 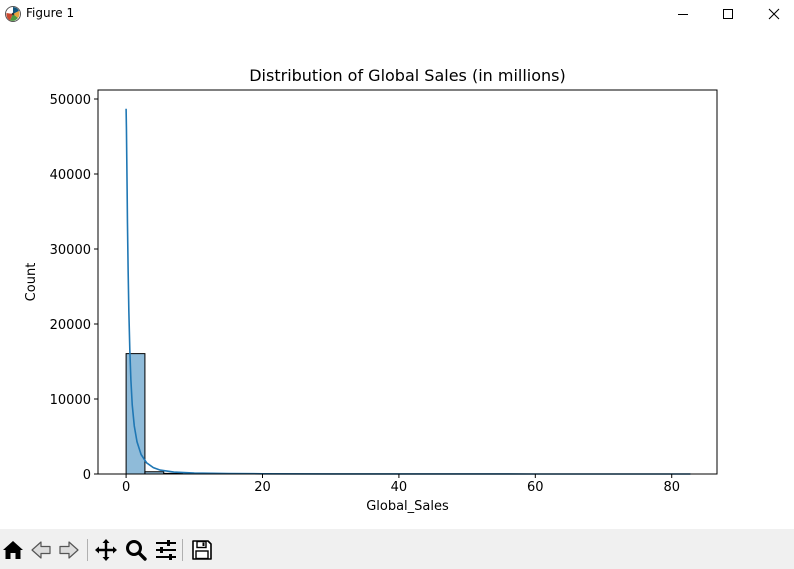 What do you see at coordinates (262, 487) in the screenshot?
I see `x-tick-label: 20` at bounding box center [262, 487].